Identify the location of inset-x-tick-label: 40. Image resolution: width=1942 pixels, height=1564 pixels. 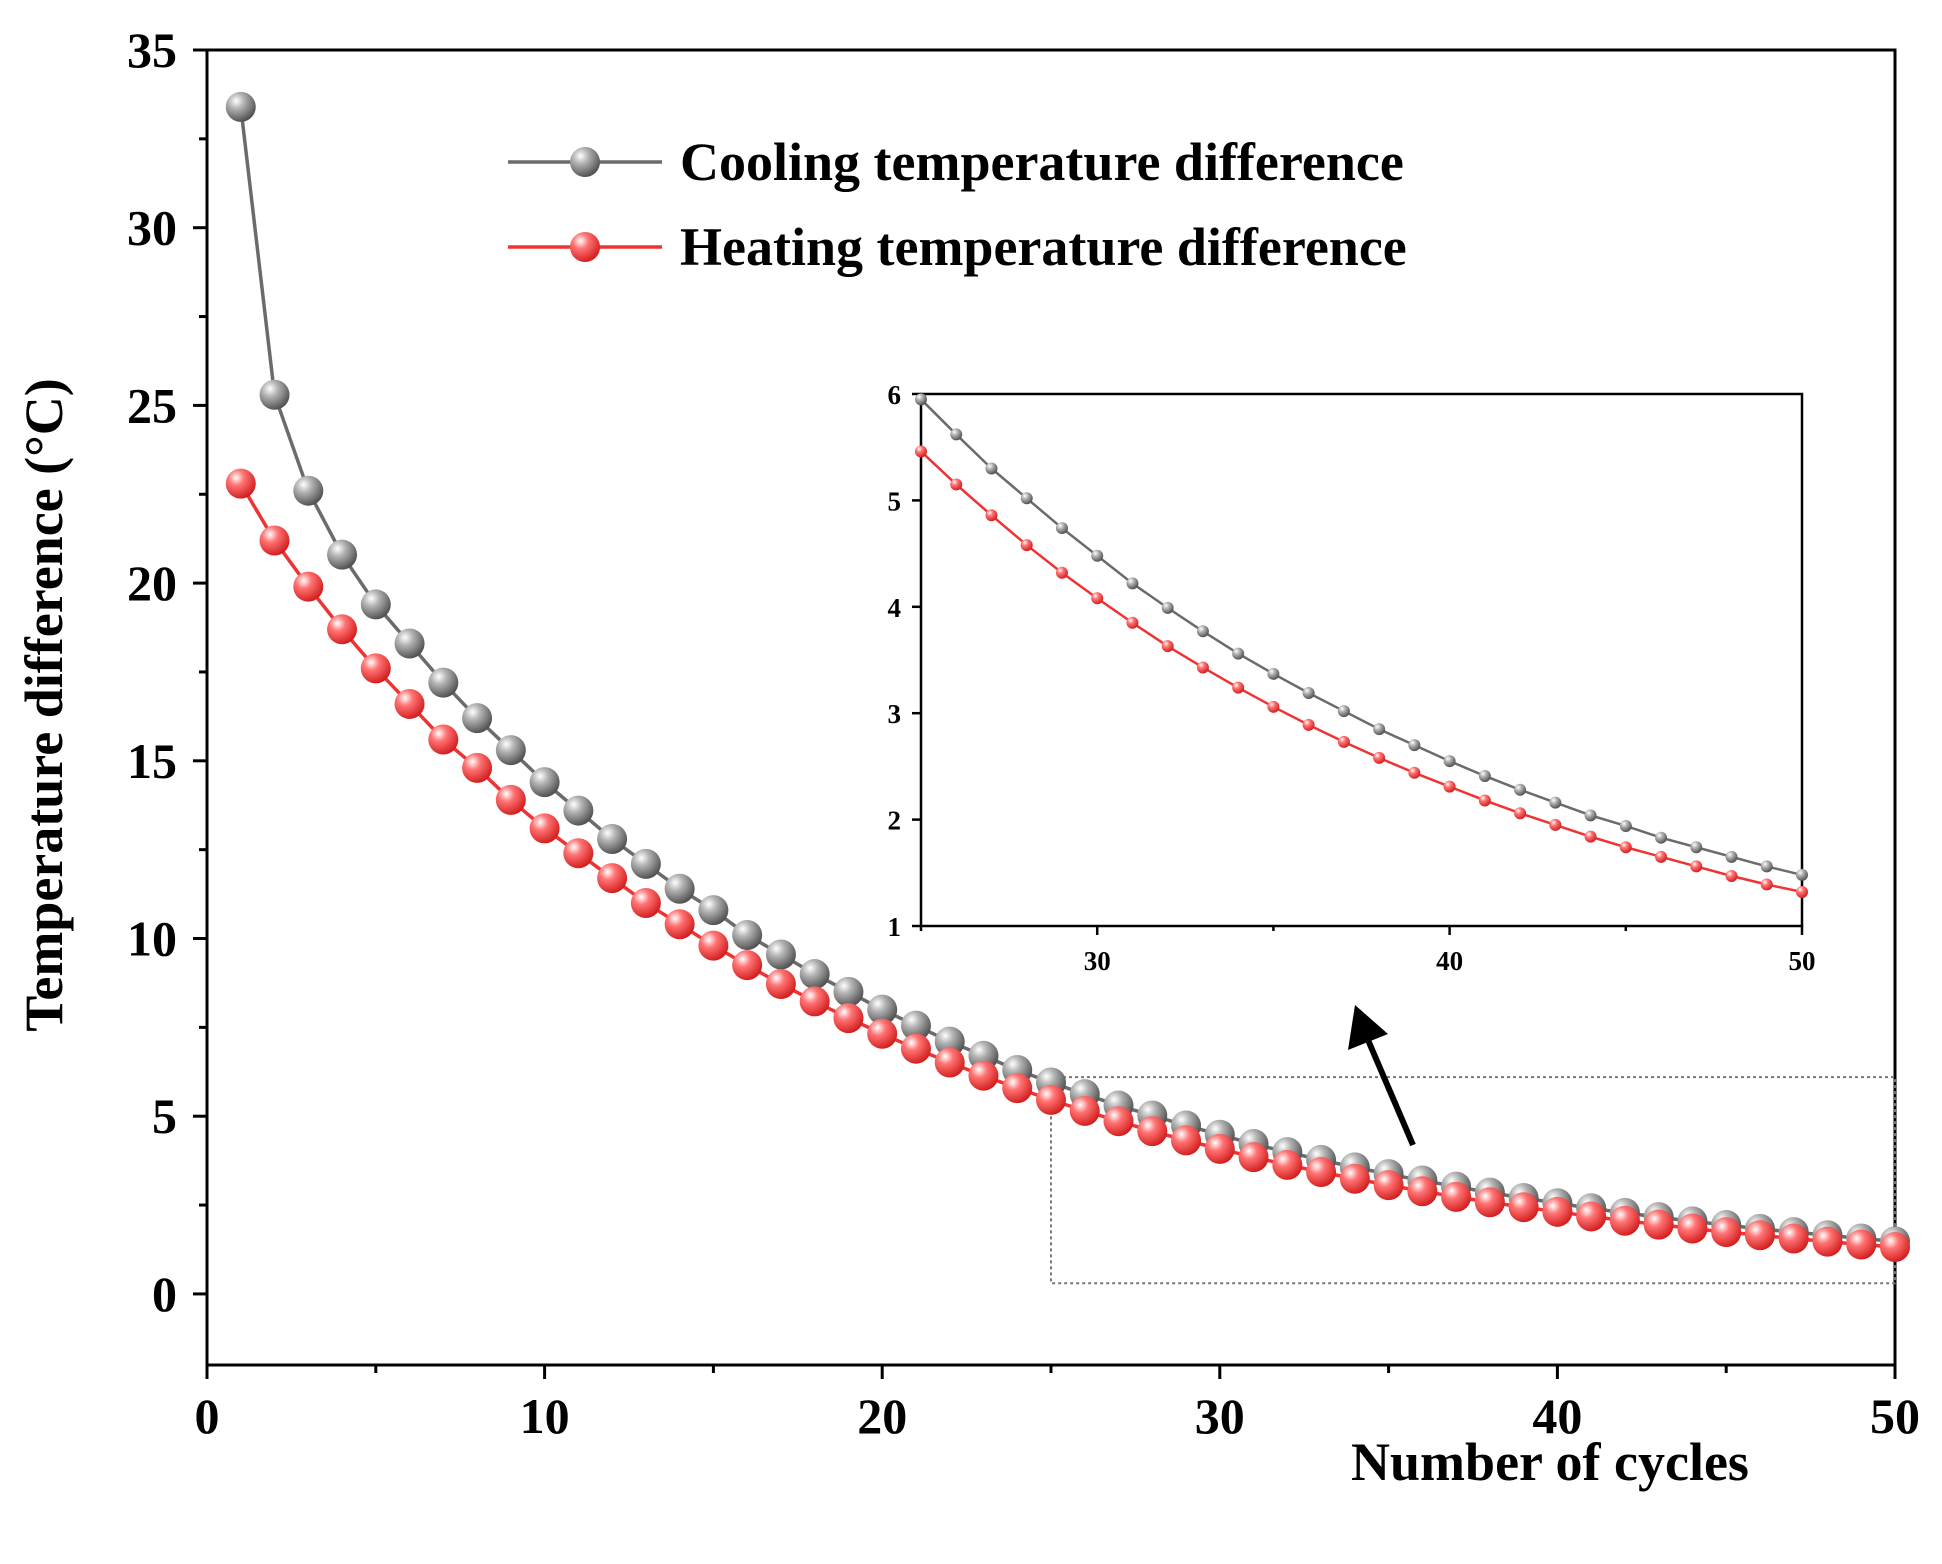
(1449, 961).